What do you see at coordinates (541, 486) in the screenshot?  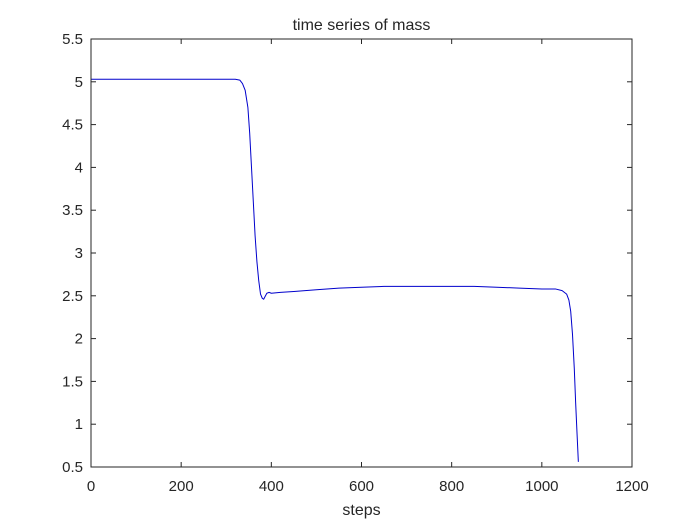 I see `x-tick-label: 1000` at bounding box center [541, 486].